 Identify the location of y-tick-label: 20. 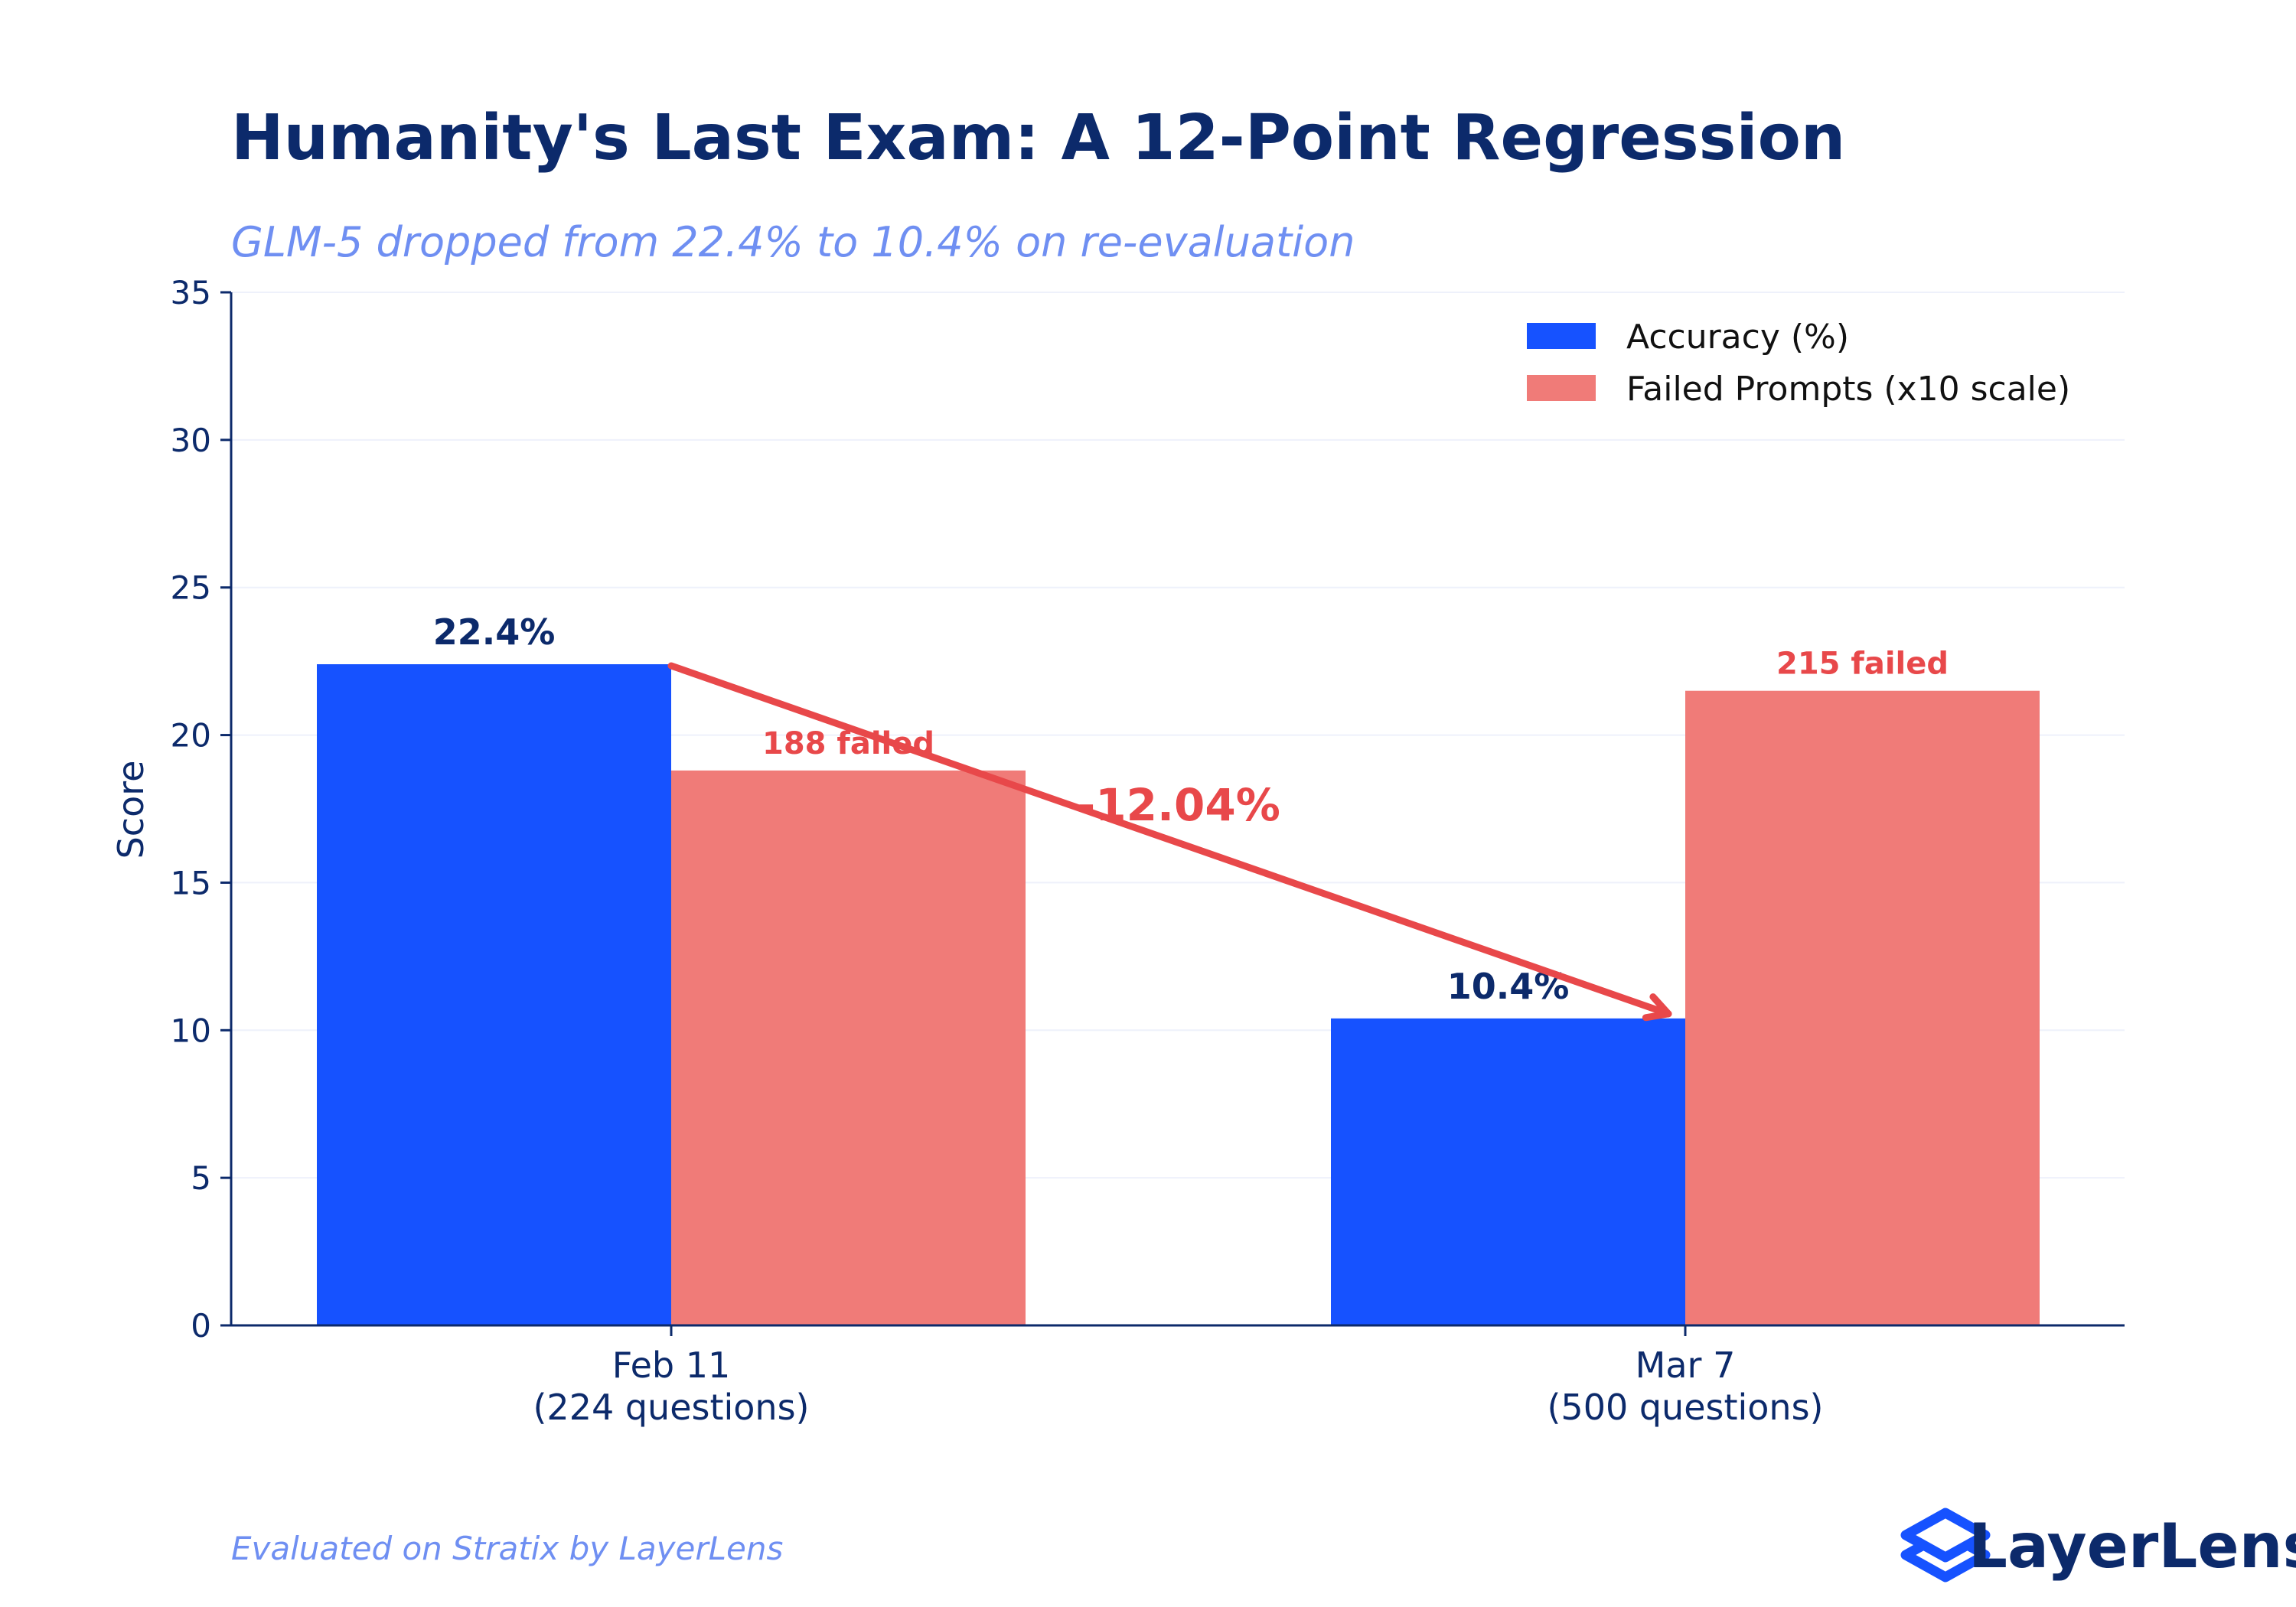
(191, 736).